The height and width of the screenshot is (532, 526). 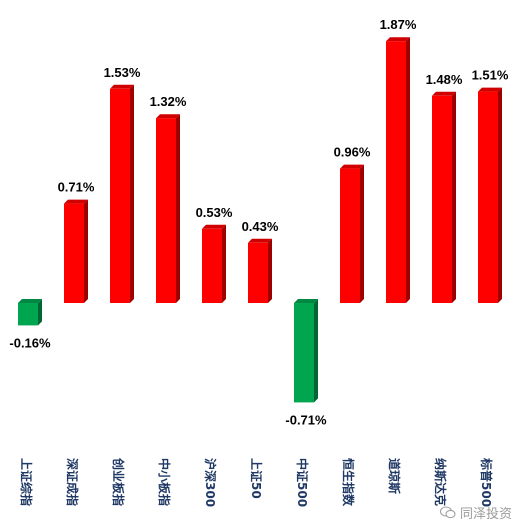 What do you see at coordinates (394, 476) in the screenshot?
I see `category-label-9: 道琼斯` at bounding box center [394, 476].